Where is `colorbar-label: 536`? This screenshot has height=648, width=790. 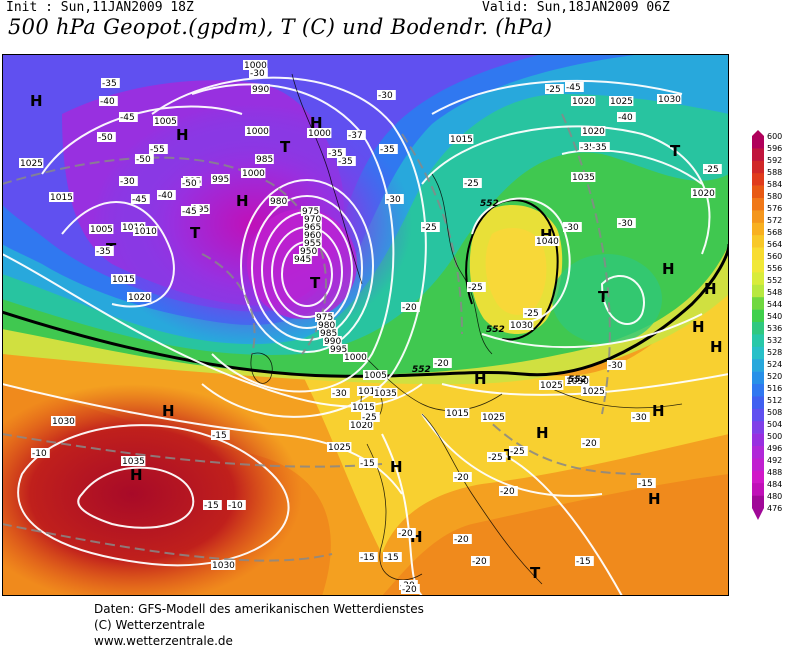 colorbar-label: 536 is located at coordinates (774, 328).